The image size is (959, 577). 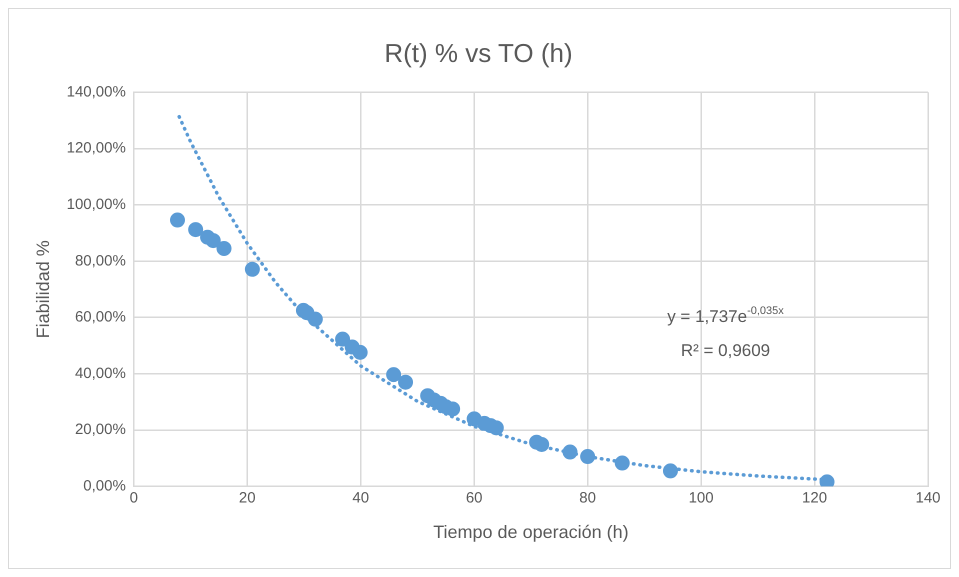 What do you see at coordinates (928, 498) in the screenshot?
I see `x-tick-label: 140` at bounding box center [928, 498].